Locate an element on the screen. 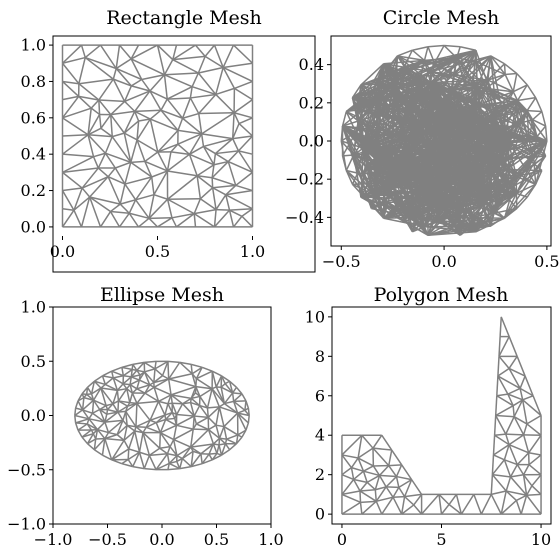 The width and height of the screenshot is (560, 555). y-tick-label: 0.4 is located at coordinates (33, 154).